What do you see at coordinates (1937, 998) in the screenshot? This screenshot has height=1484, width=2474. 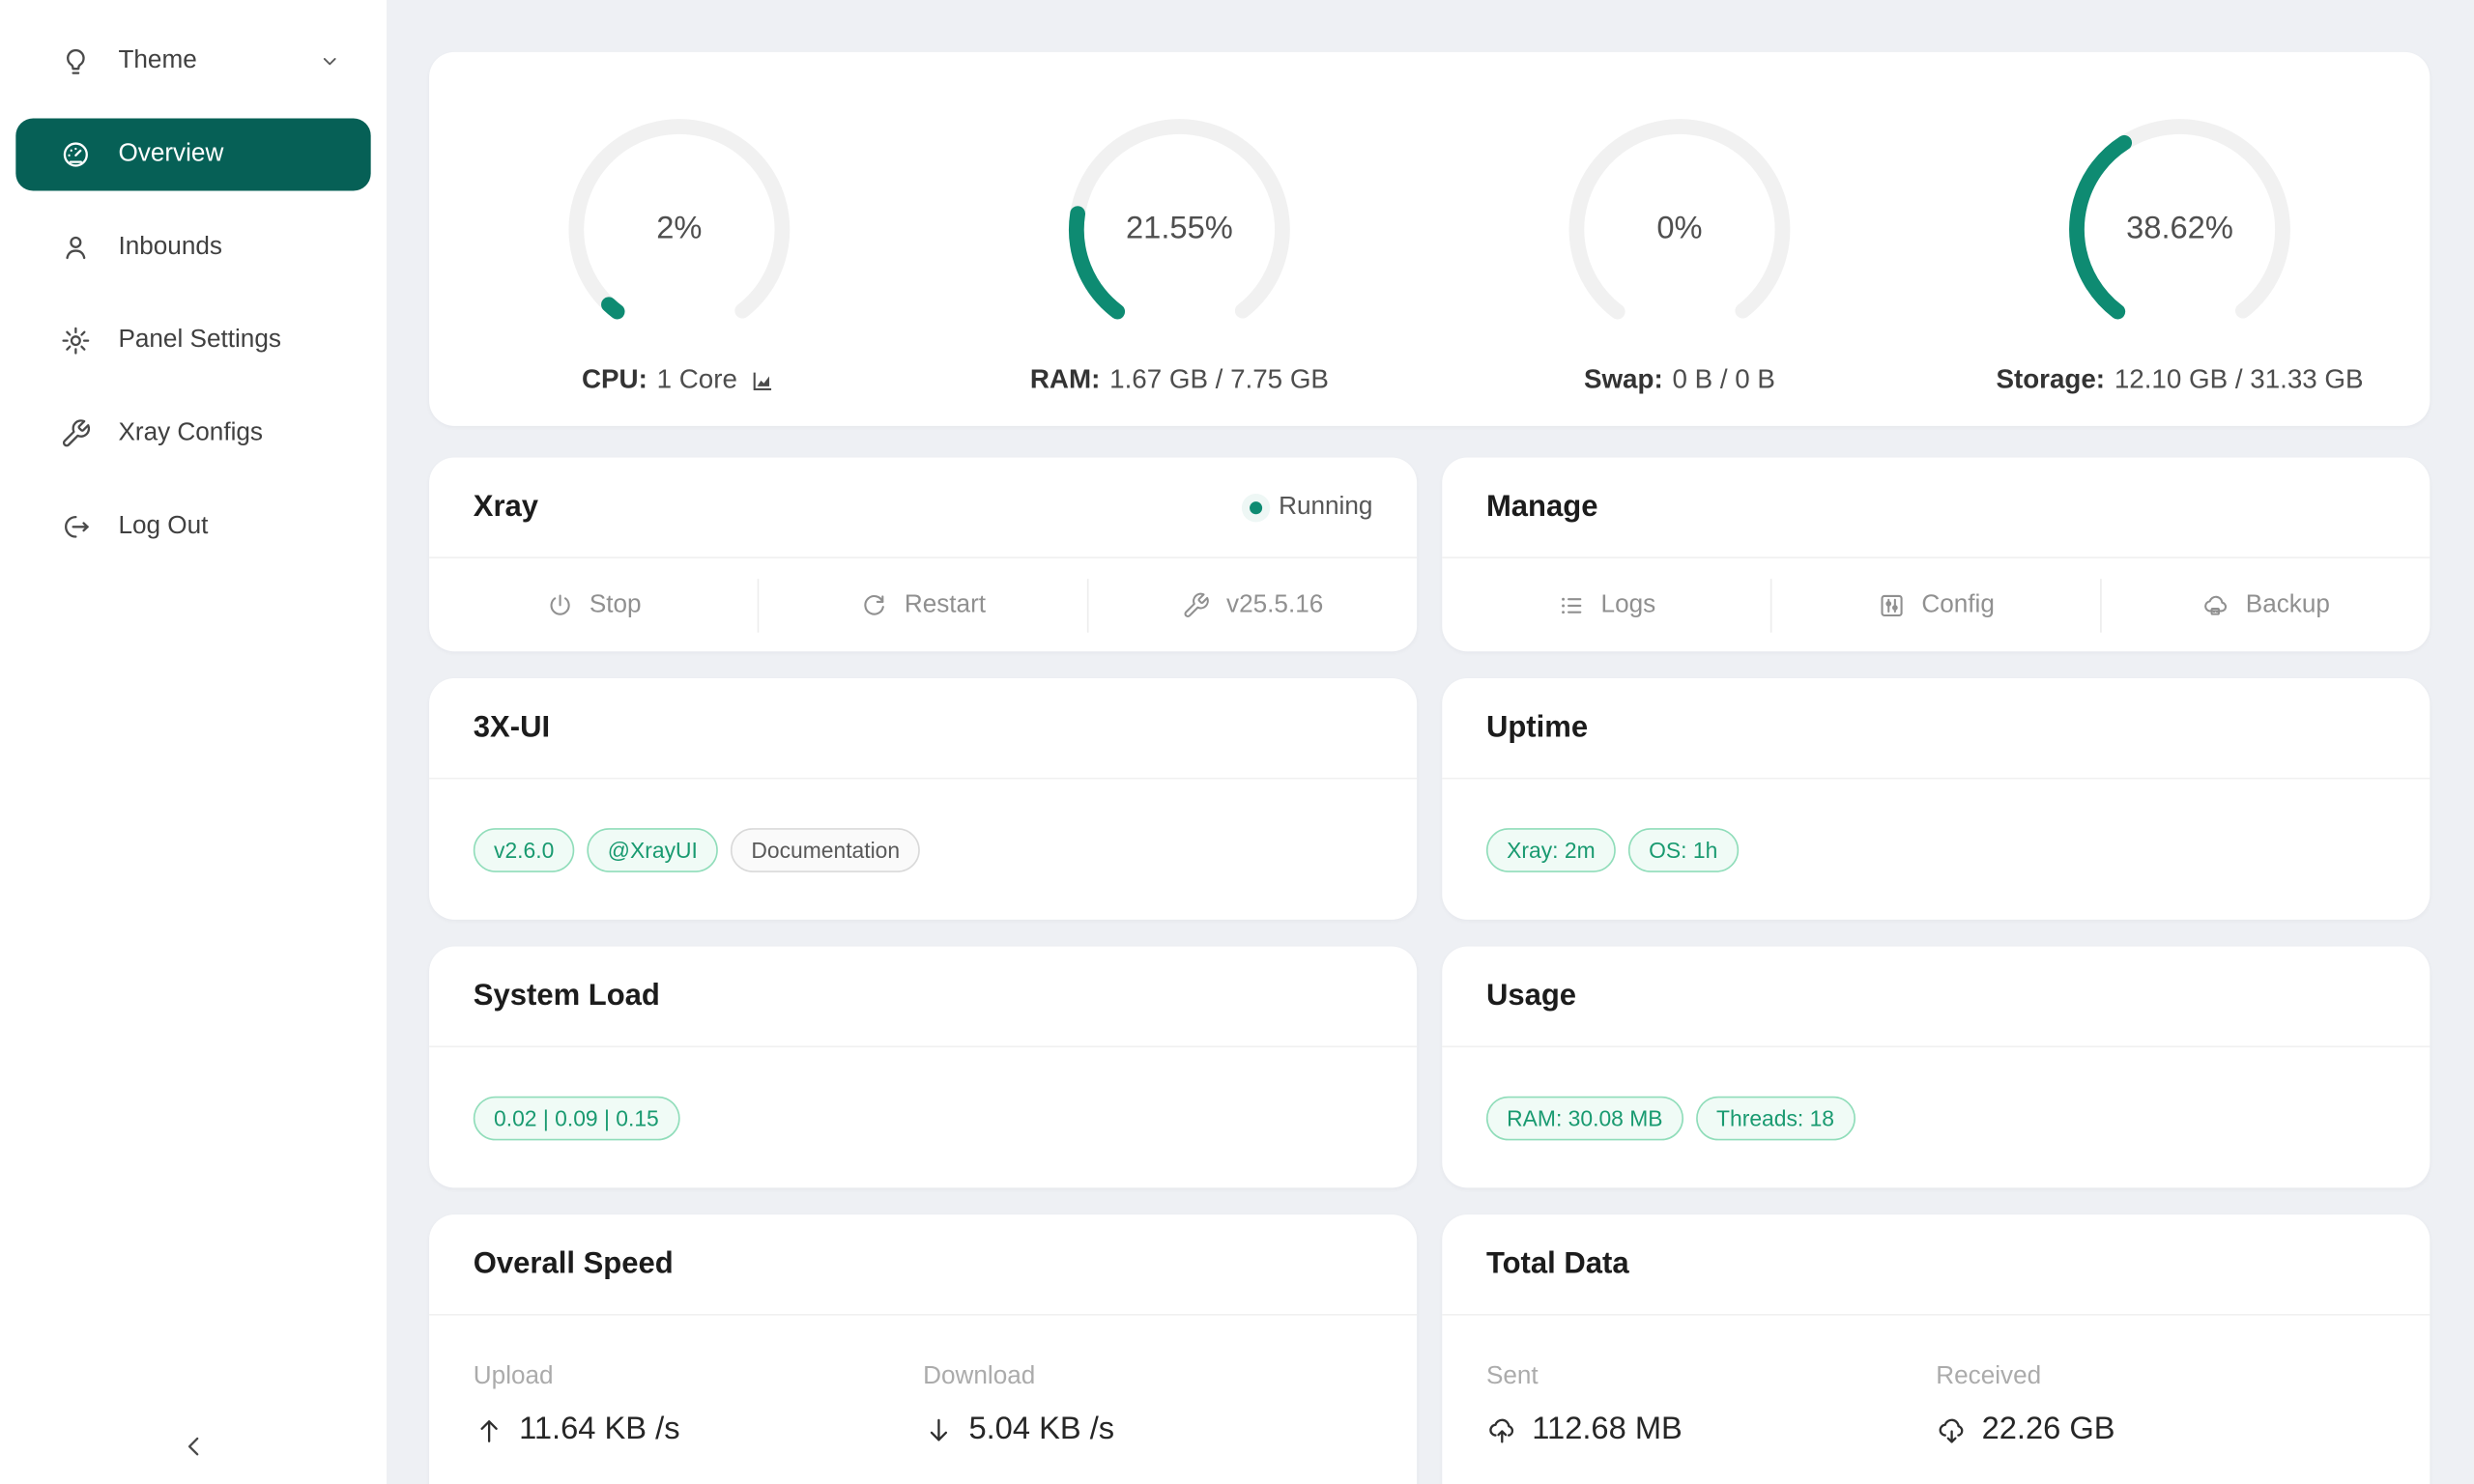 I see `usage-card-header: Usage` at bounding box center [1937, 998].